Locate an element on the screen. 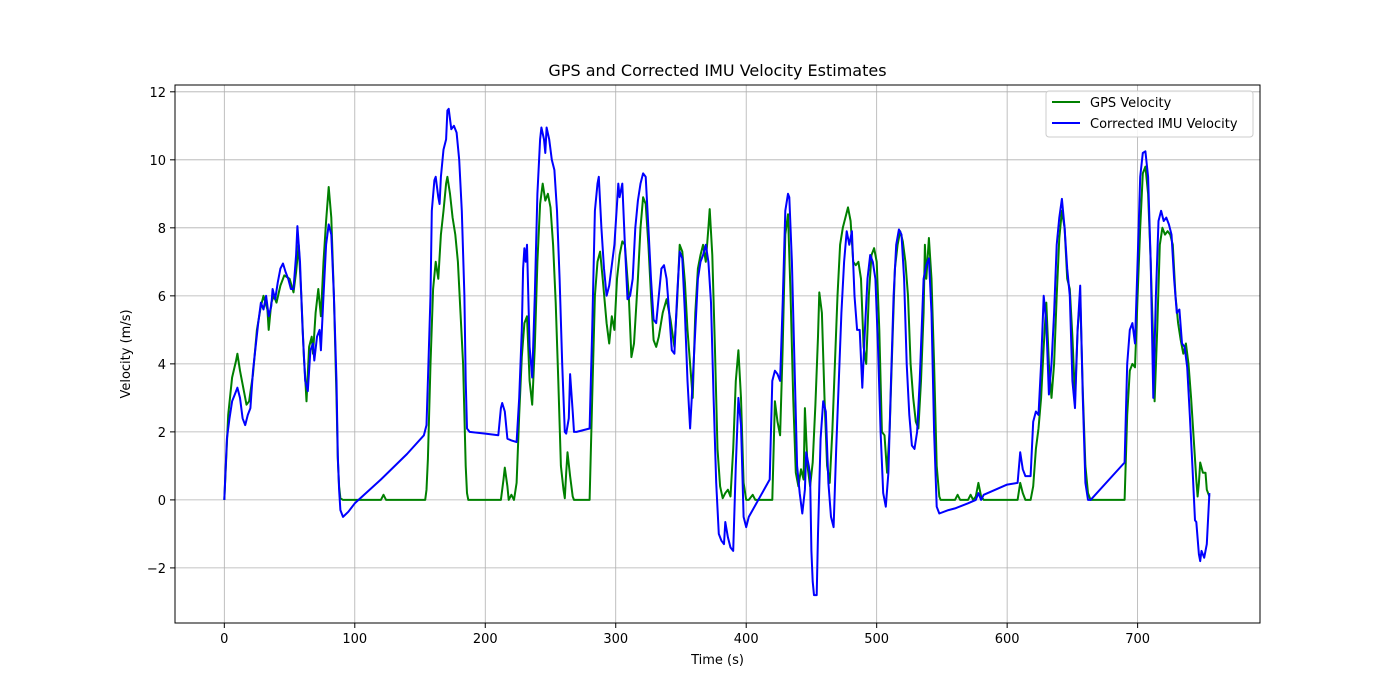  y-tick-label: 10 is located at coordinates (157, 161).